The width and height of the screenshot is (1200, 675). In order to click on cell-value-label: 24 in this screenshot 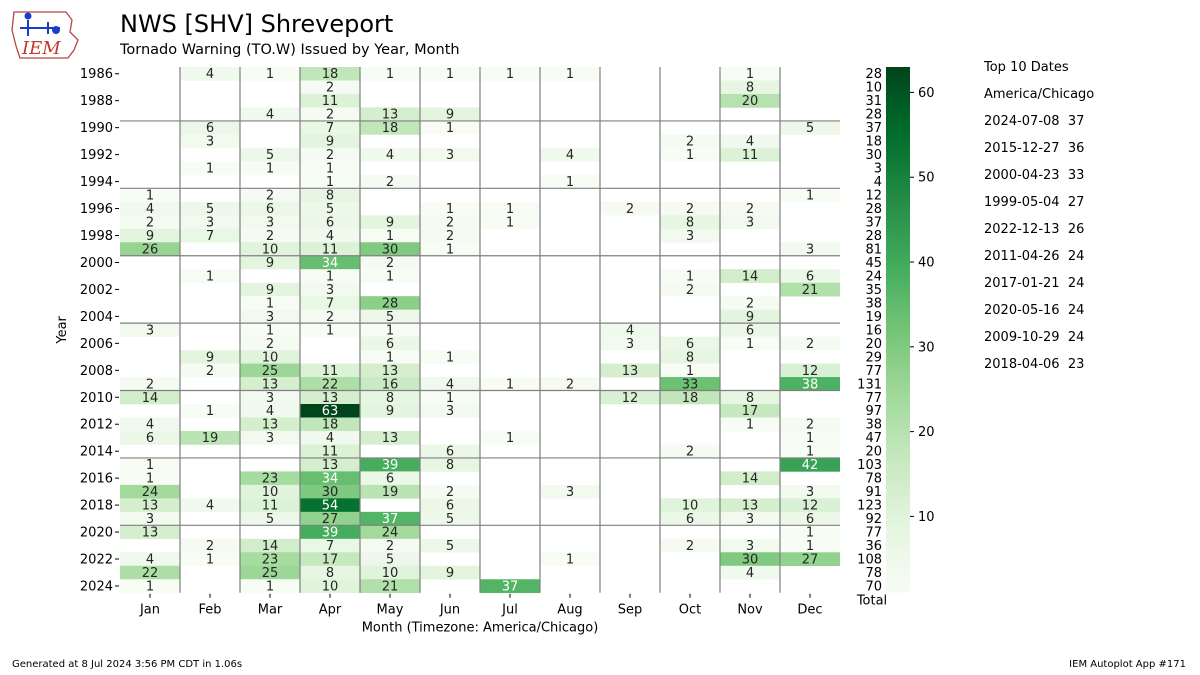, I will do `click(150, 492)`.